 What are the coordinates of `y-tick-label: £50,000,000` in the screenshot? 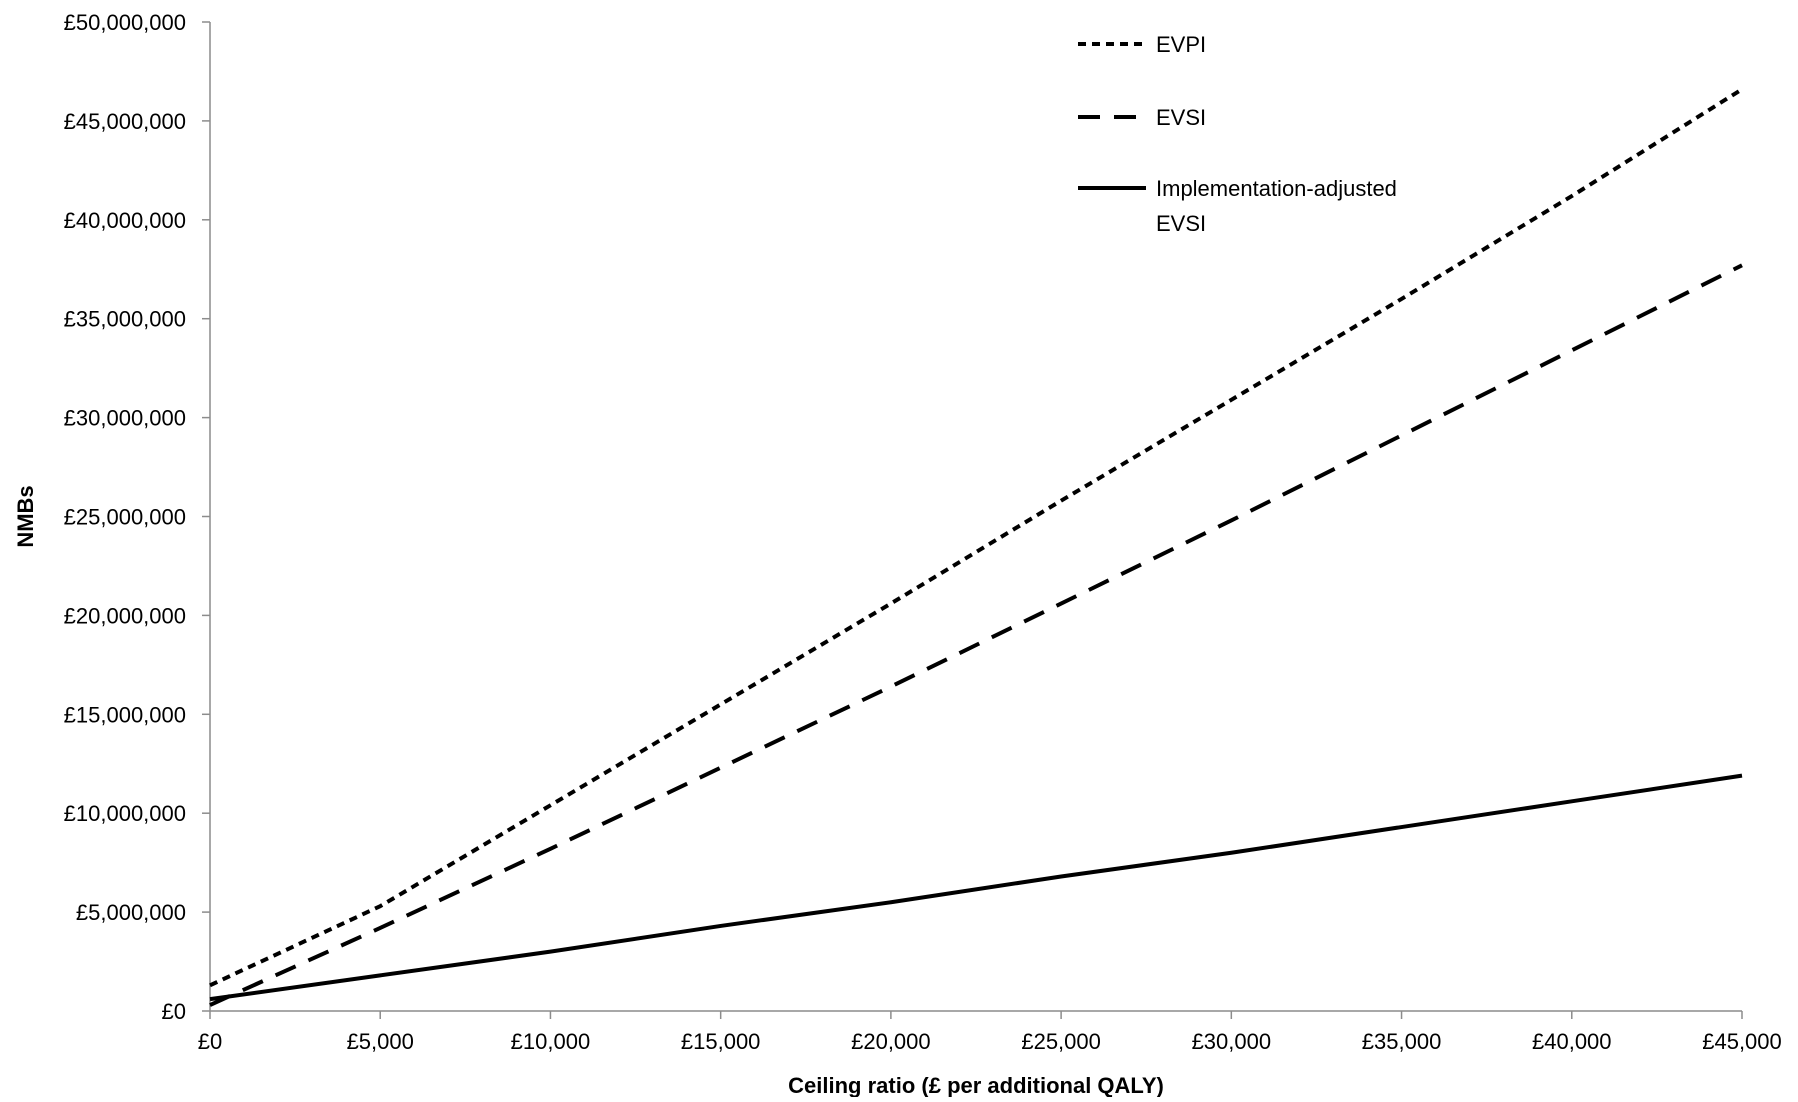 It's located at (125, 22).